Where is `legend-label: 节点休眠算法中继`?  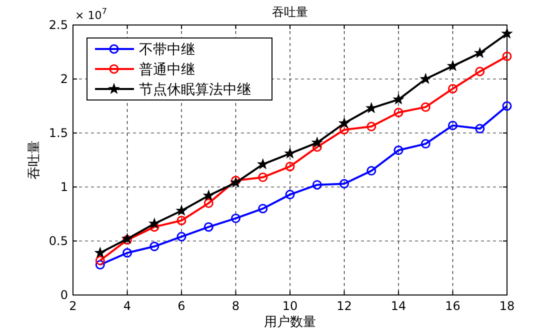
legend-label: 节点休眠算法中继 is located at coordinates (195, 90).